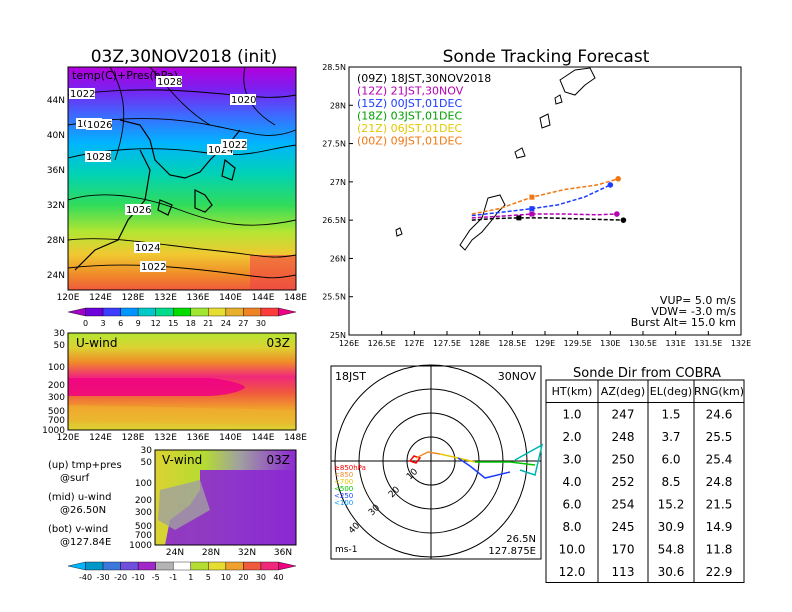 The image size is (792, 612). I want to click on polar-range-label: 30, so click(374, 510).